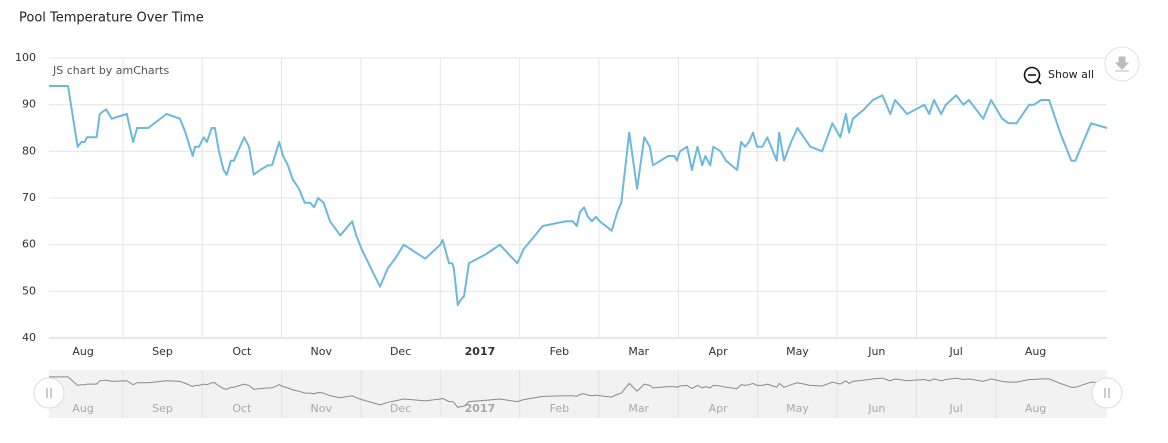  I want to click on y-tick-label: 90, so click(29, 104).